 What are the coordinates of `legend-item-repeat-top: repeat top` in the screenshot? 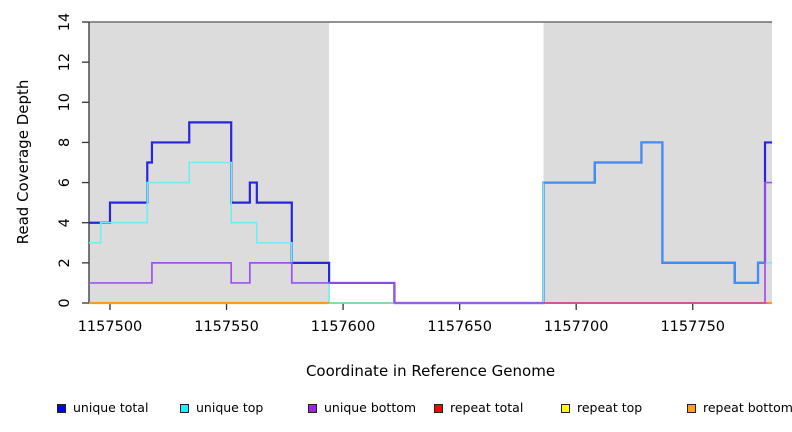 It's located at (601, 408).